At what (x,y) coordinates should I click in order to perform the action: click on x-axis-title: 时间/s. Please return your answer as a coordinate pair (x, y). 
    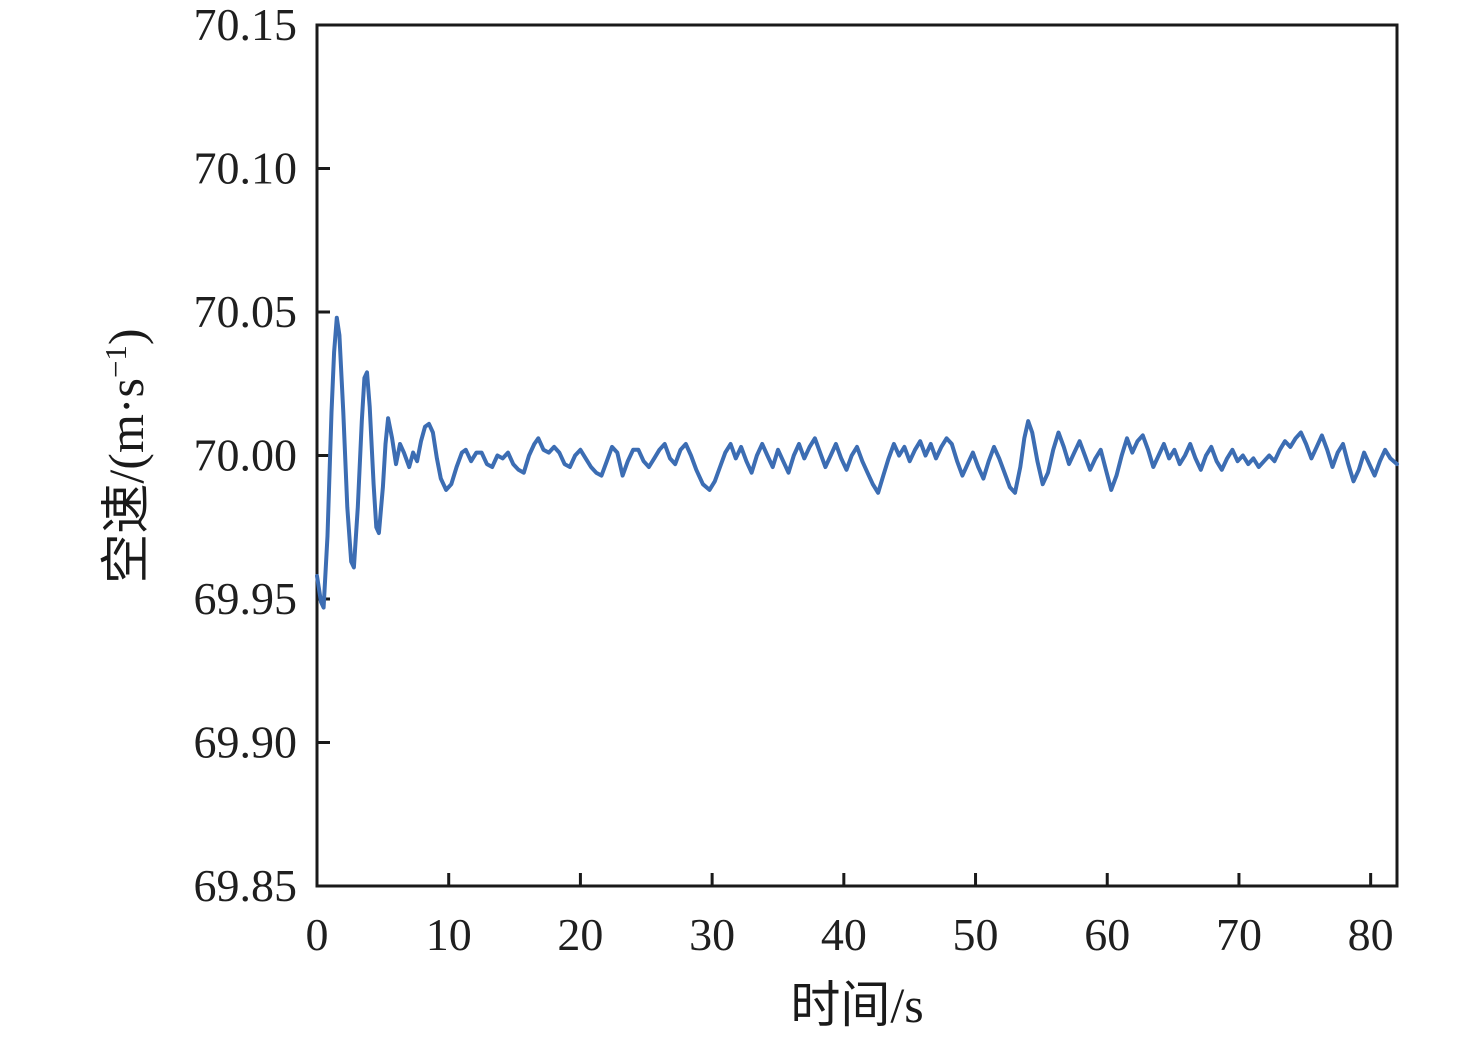
    Looking at the image, I should click on (857, 1005).